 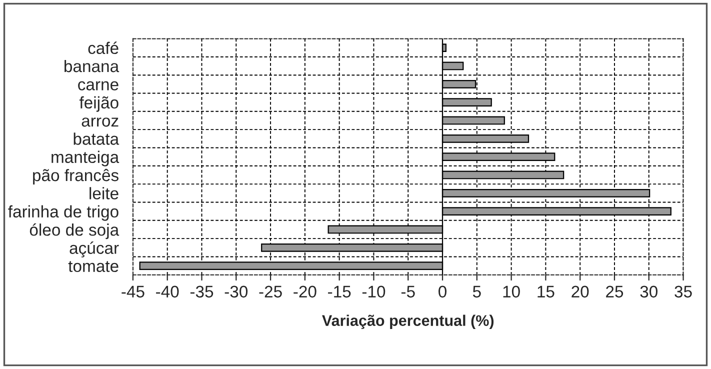 I want to click on y-tick-label: óleo de soja, so click(x=75, y=231).